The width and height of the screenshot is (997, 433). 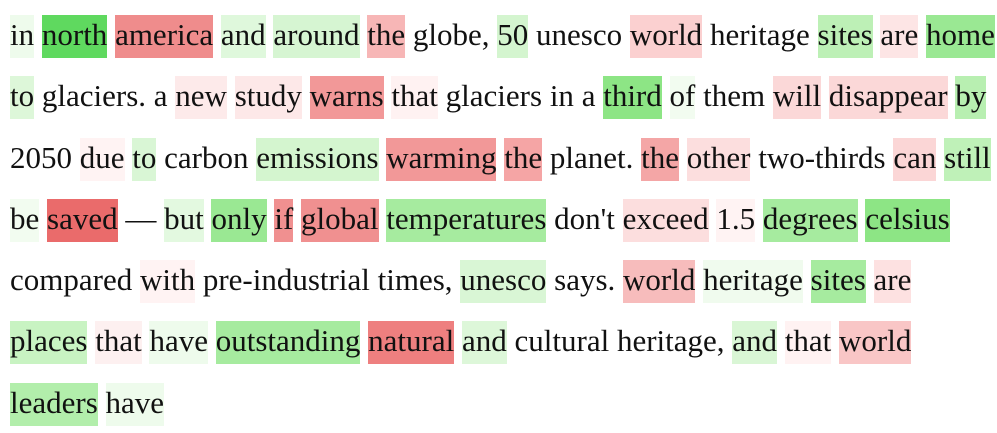 I want to click on word-token: of, so click(x=682, y=98).